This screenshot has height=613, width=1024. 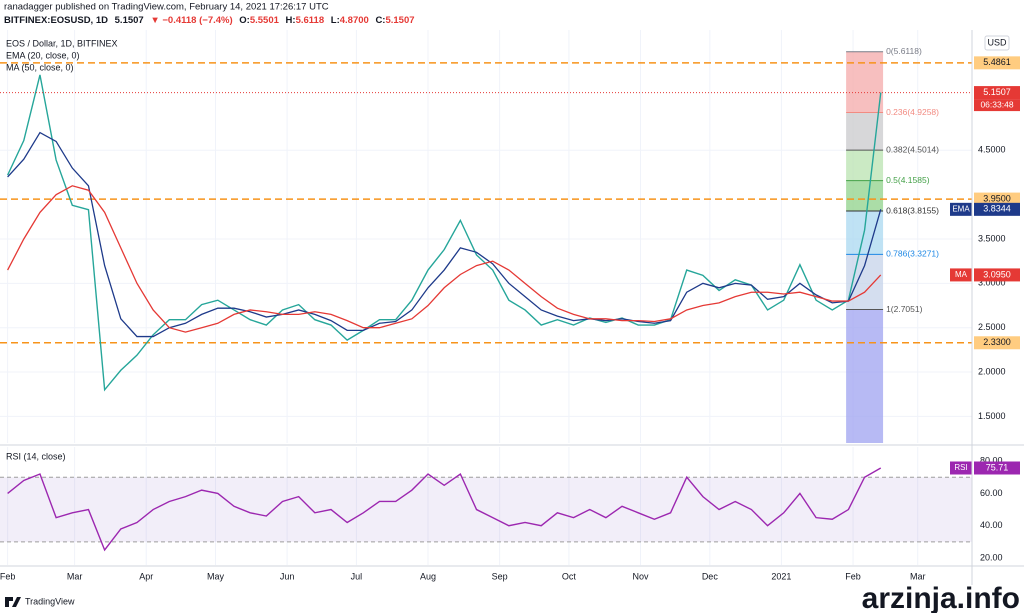 I want to click on price-tag-label: 75.71, so click(x=997, y=467).